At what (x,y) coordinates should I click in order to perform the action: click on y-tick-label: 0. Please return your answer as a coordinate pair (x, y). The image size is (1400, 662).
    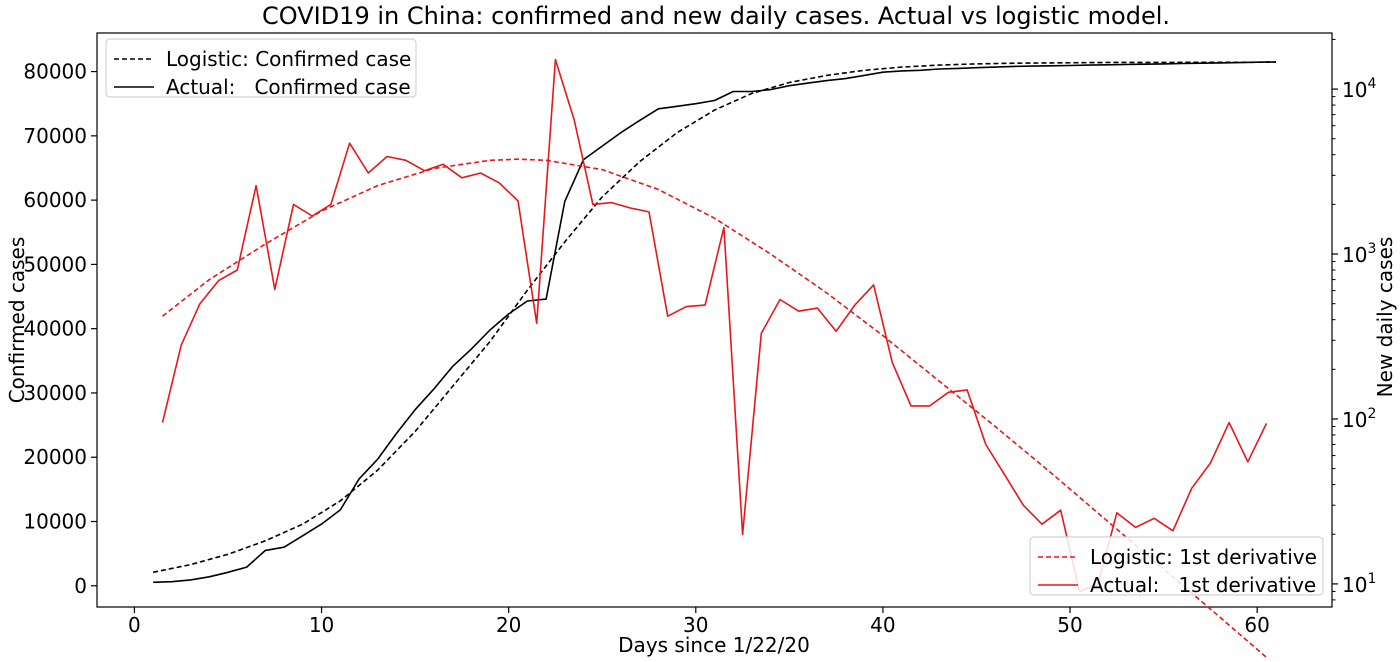
    Looking at the image, I should click on (80, 586).